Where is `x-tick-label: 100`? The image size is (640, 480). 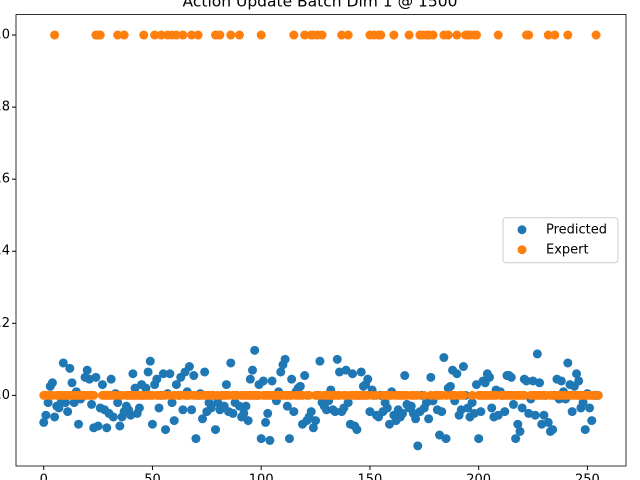 x-tick-label: 100 is located at coordinates (261, 476).